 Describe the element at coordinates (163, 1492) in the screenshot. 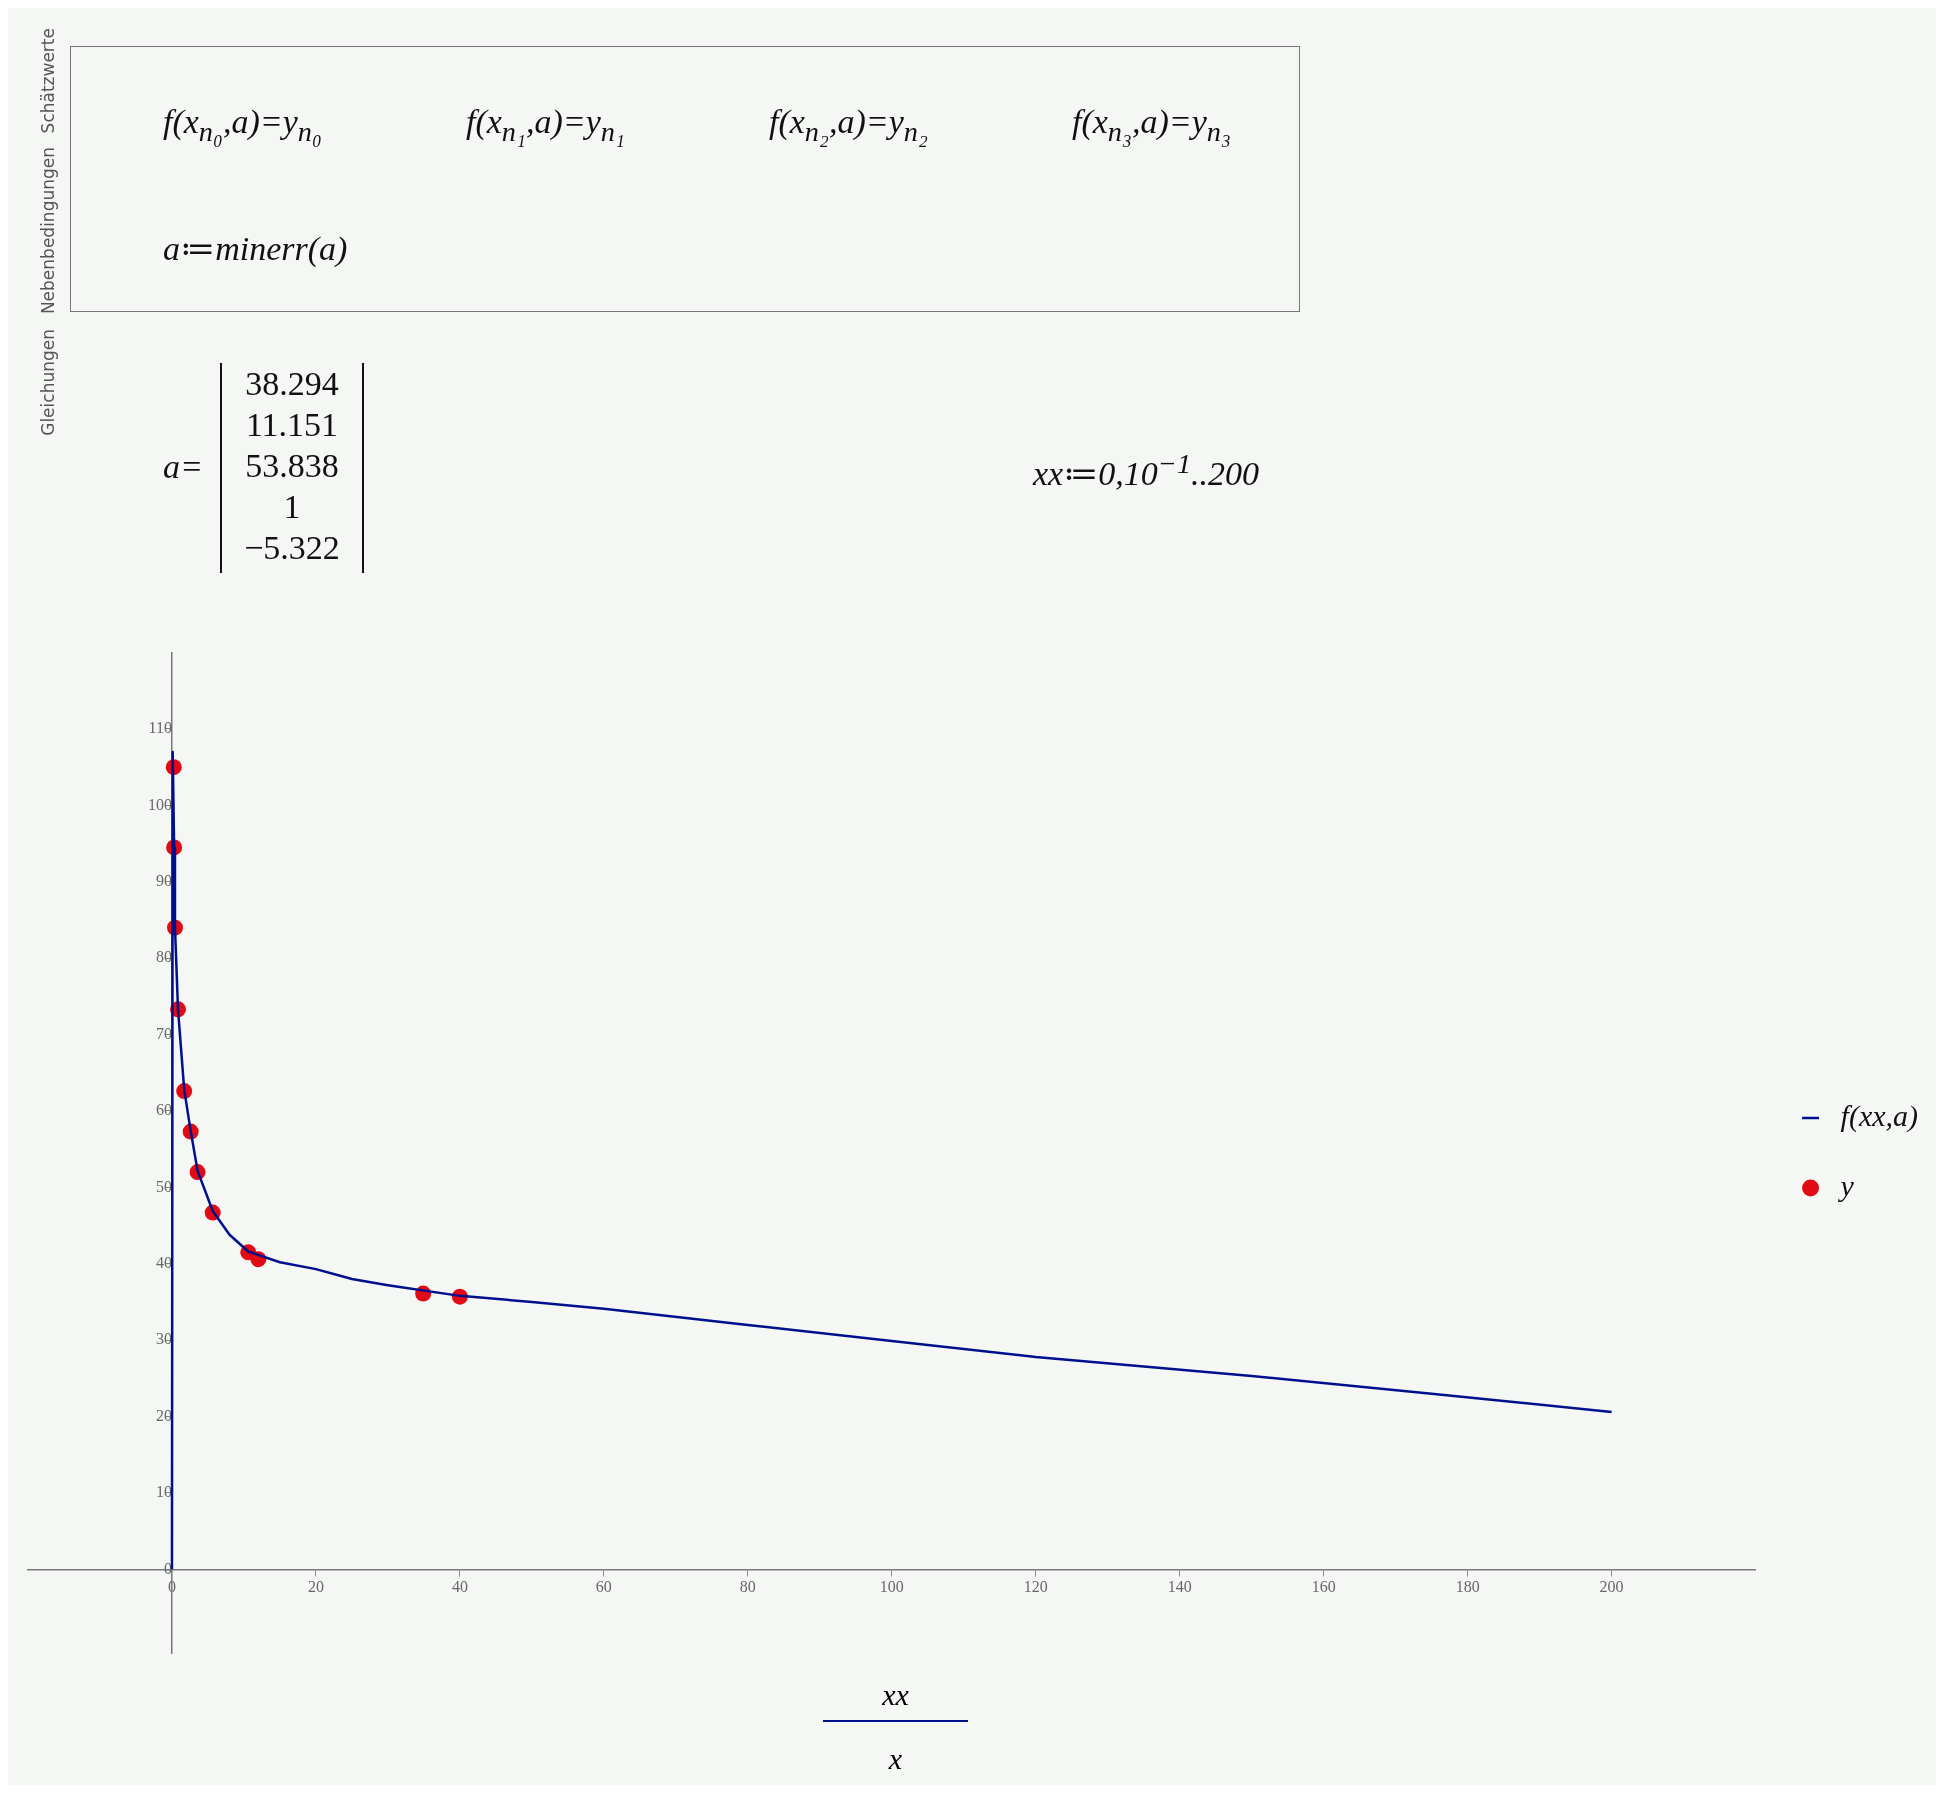

I see `y-tick-label: 10` at that location.